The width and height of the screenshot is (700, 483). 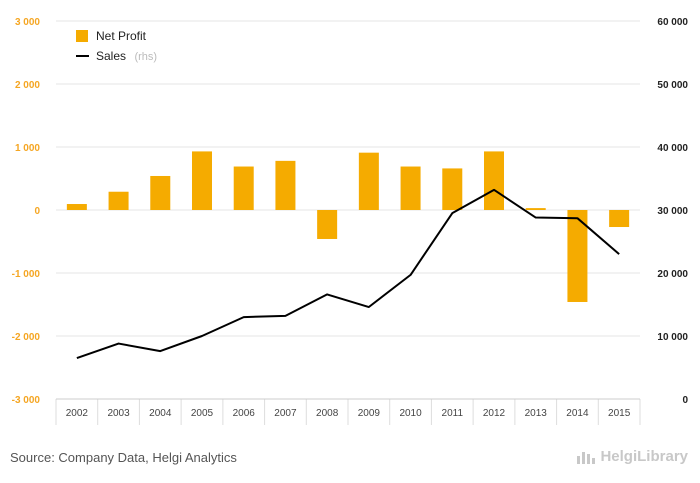 I want to click on bar-net-profit-2003, so click(x=118, y=200).